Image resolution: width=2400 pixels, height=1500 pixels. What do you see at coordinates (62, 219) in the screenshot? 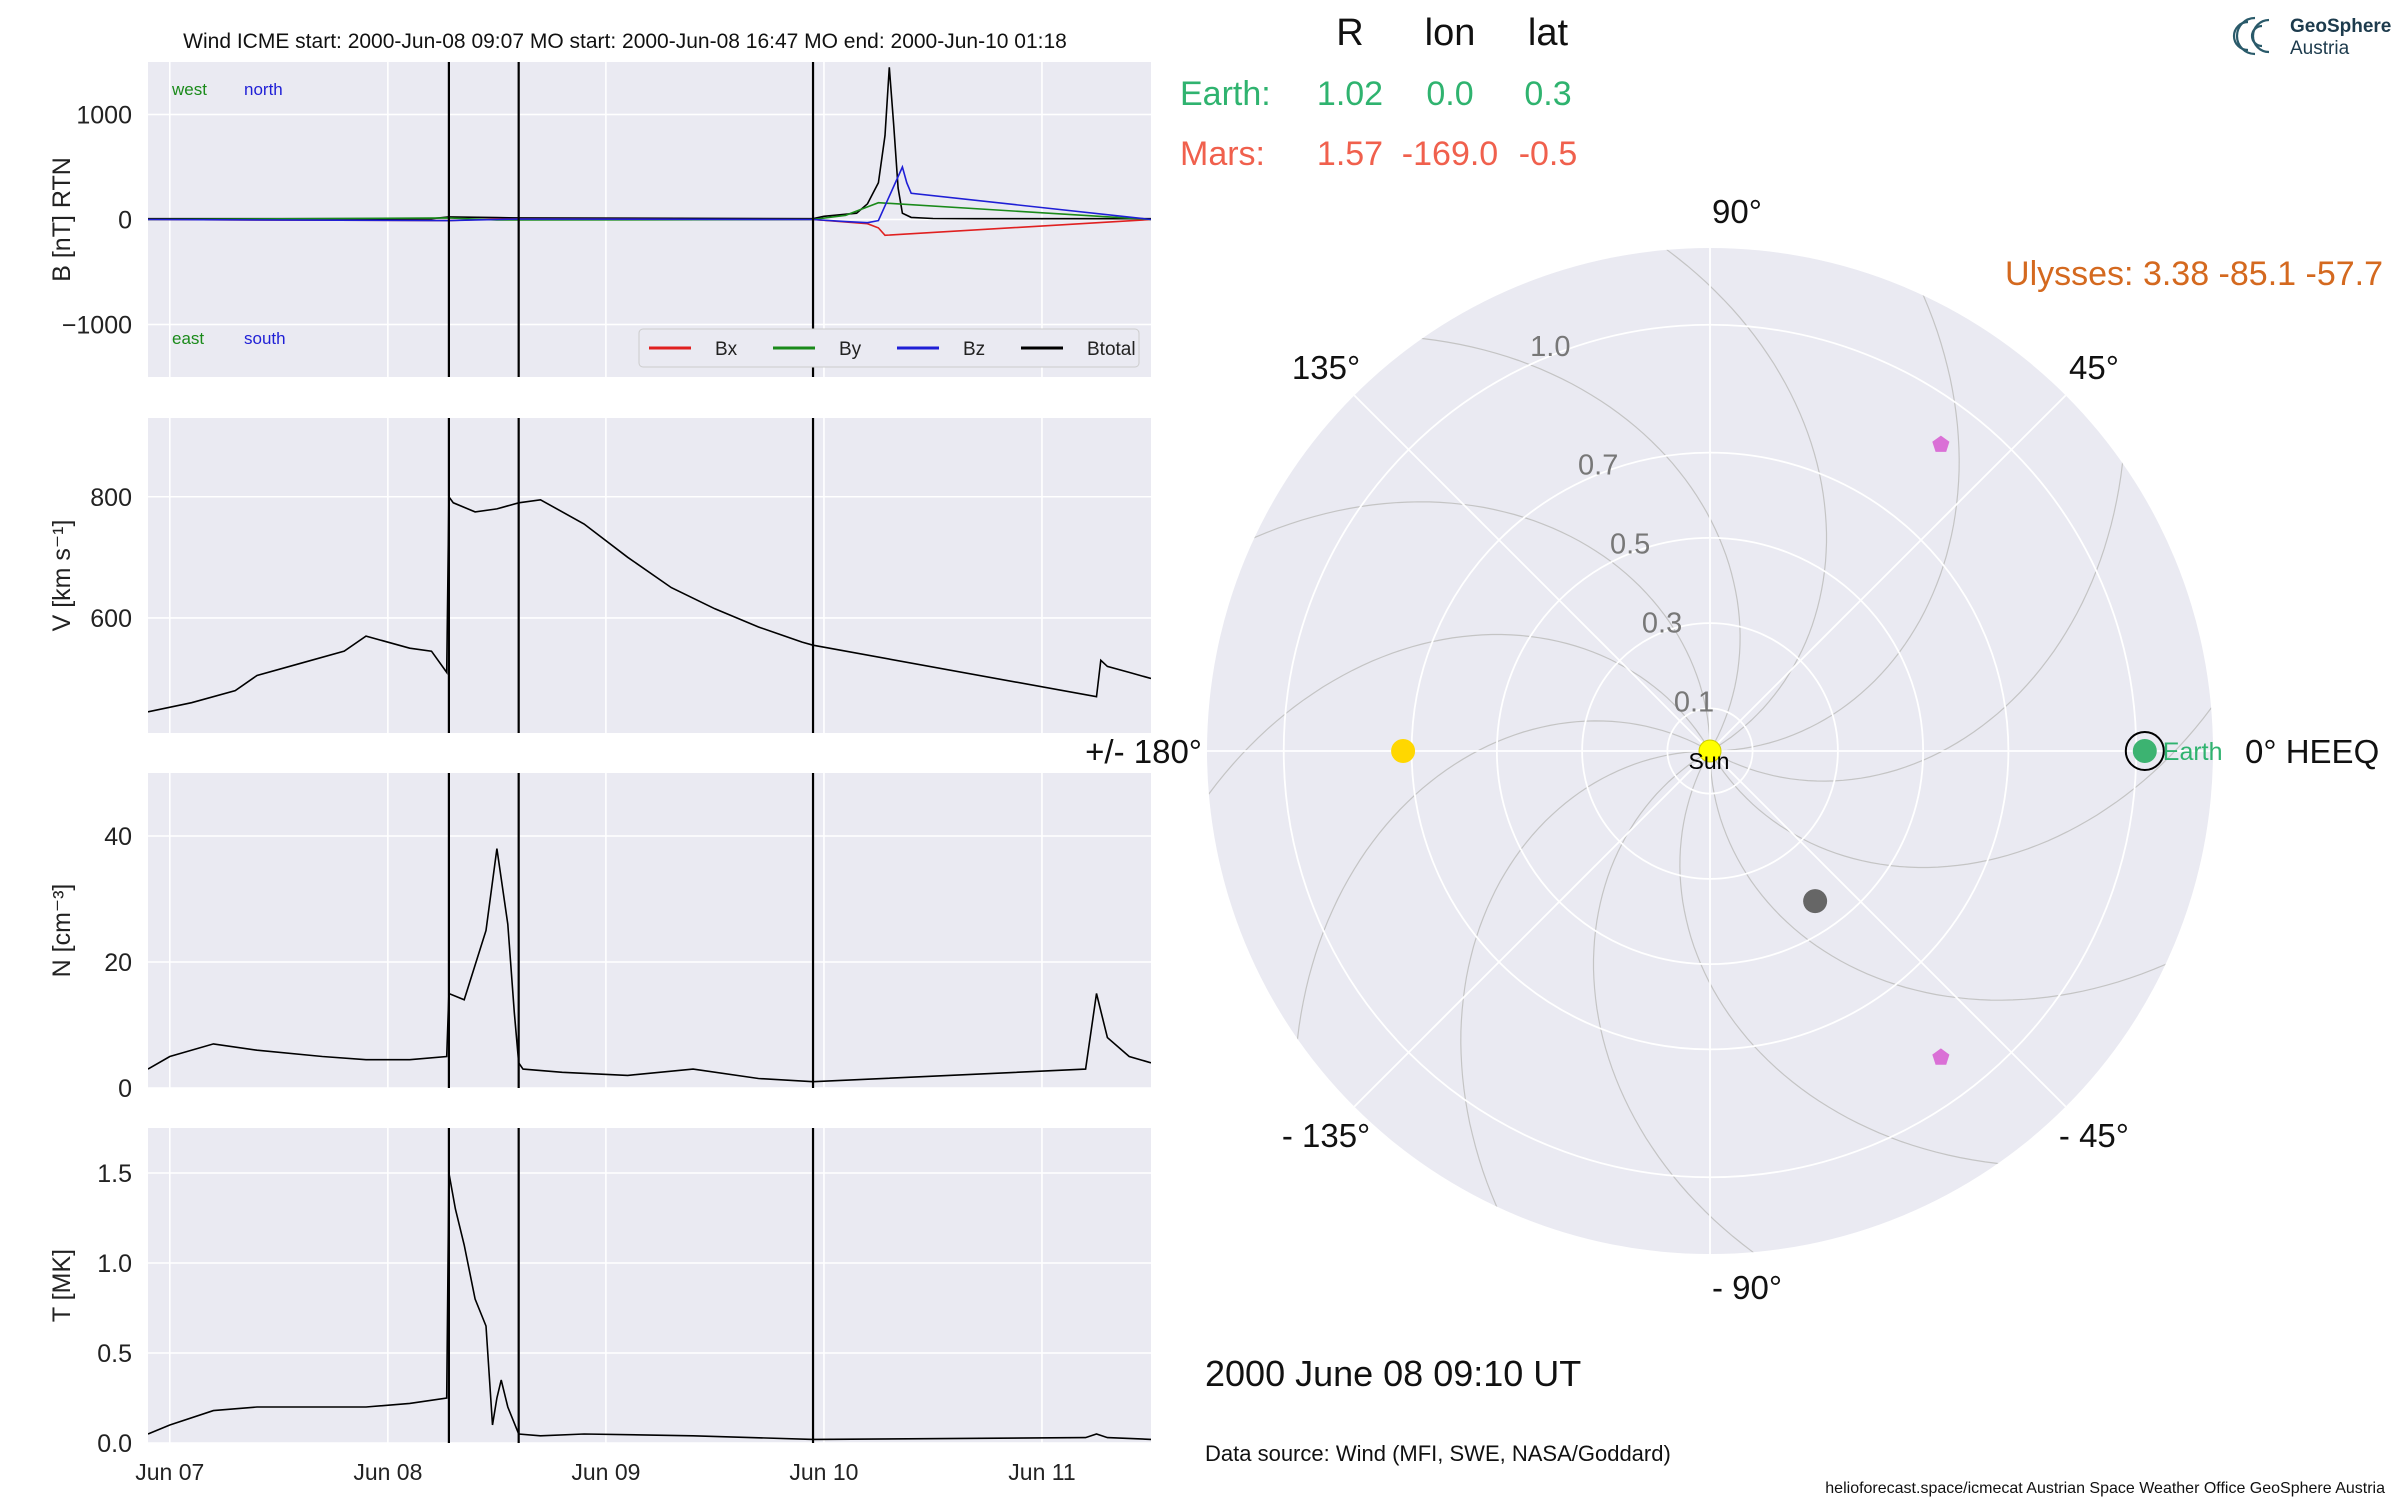
I see `y-axis-label: B [nT] RTN` at bounding box center [62, 219].